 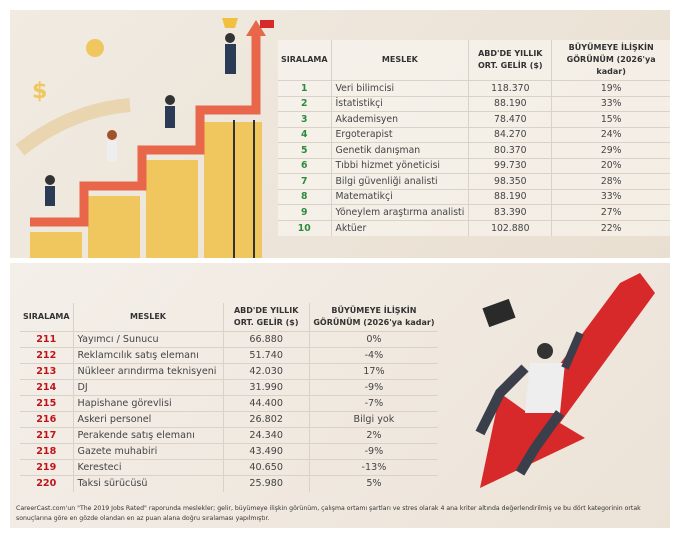 I want to click on job-cell: Ergoterapist, so click(x=399, y=134).